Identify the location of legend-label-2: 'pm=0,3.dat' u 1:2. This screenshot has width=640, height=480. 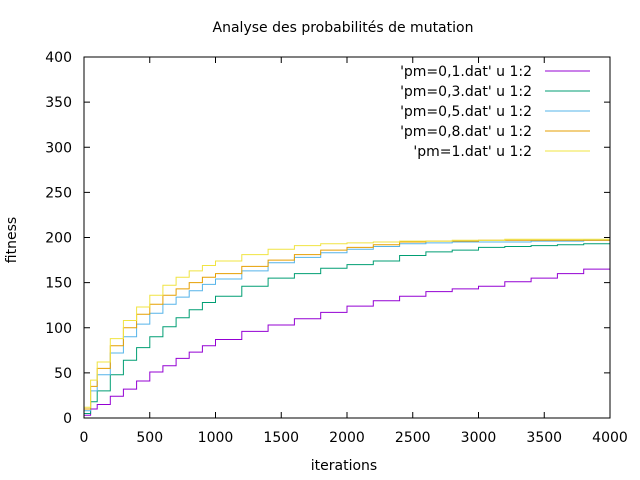
(466, 92).